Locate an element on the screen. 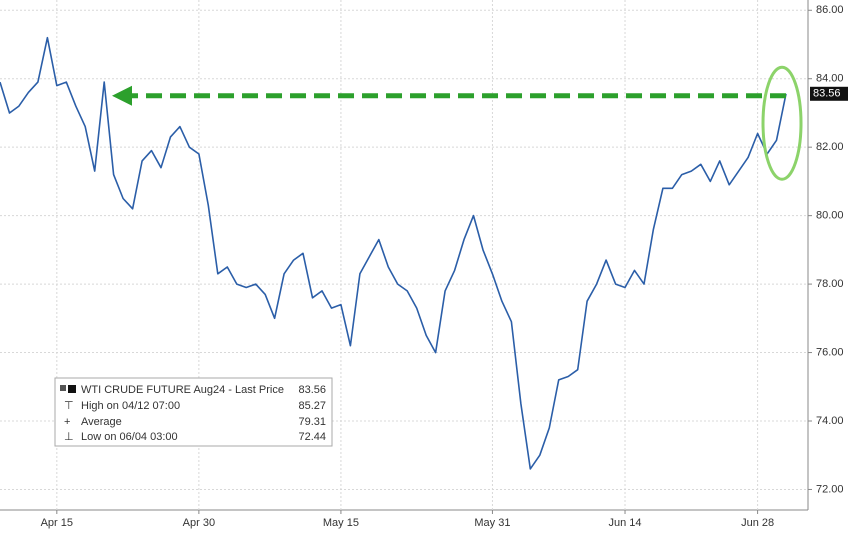 The width and height of the screenshot is (848, 539). y-tick-label: 76.00 is located at coordinates (830, 352).